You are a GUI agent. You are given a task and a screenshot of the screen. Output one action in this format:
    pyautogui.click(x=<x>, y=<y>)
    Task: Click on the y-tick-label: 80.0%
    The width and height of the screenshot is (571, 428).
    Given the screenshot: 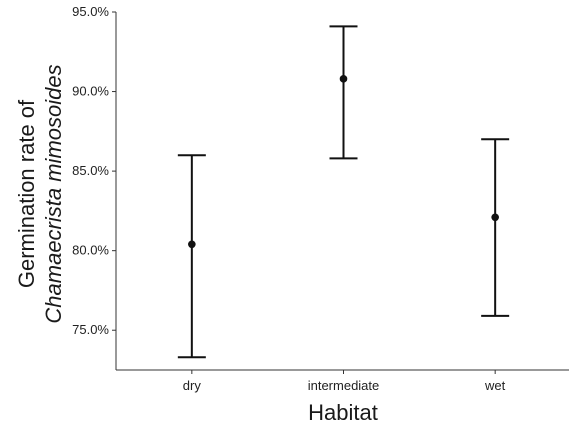 What is the action you would take?
    pyautogui.click(x=90, y=250)
    